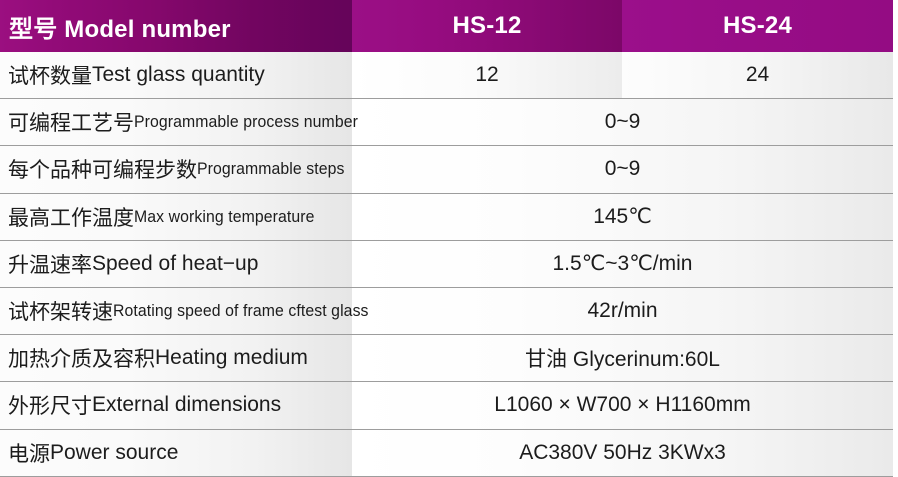  What do you see at coordinates (102, 171) in the screenshot?
I see `row-label-chinese: 每个品种可编程步数` at bounding box center [102, 171].